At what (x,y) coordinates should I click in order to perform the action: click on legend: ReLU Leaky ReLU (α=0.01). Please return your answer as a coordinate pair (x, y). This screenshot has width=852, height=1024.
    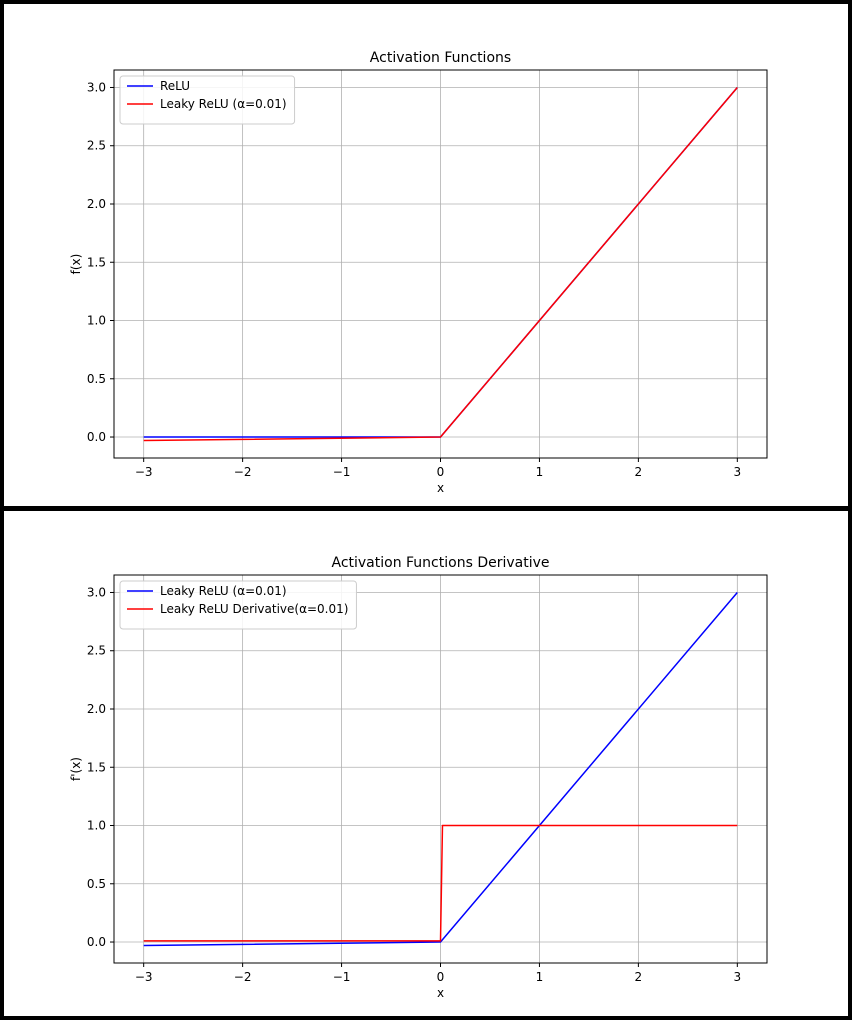
    Looking at the image, I should click on (207, 100).